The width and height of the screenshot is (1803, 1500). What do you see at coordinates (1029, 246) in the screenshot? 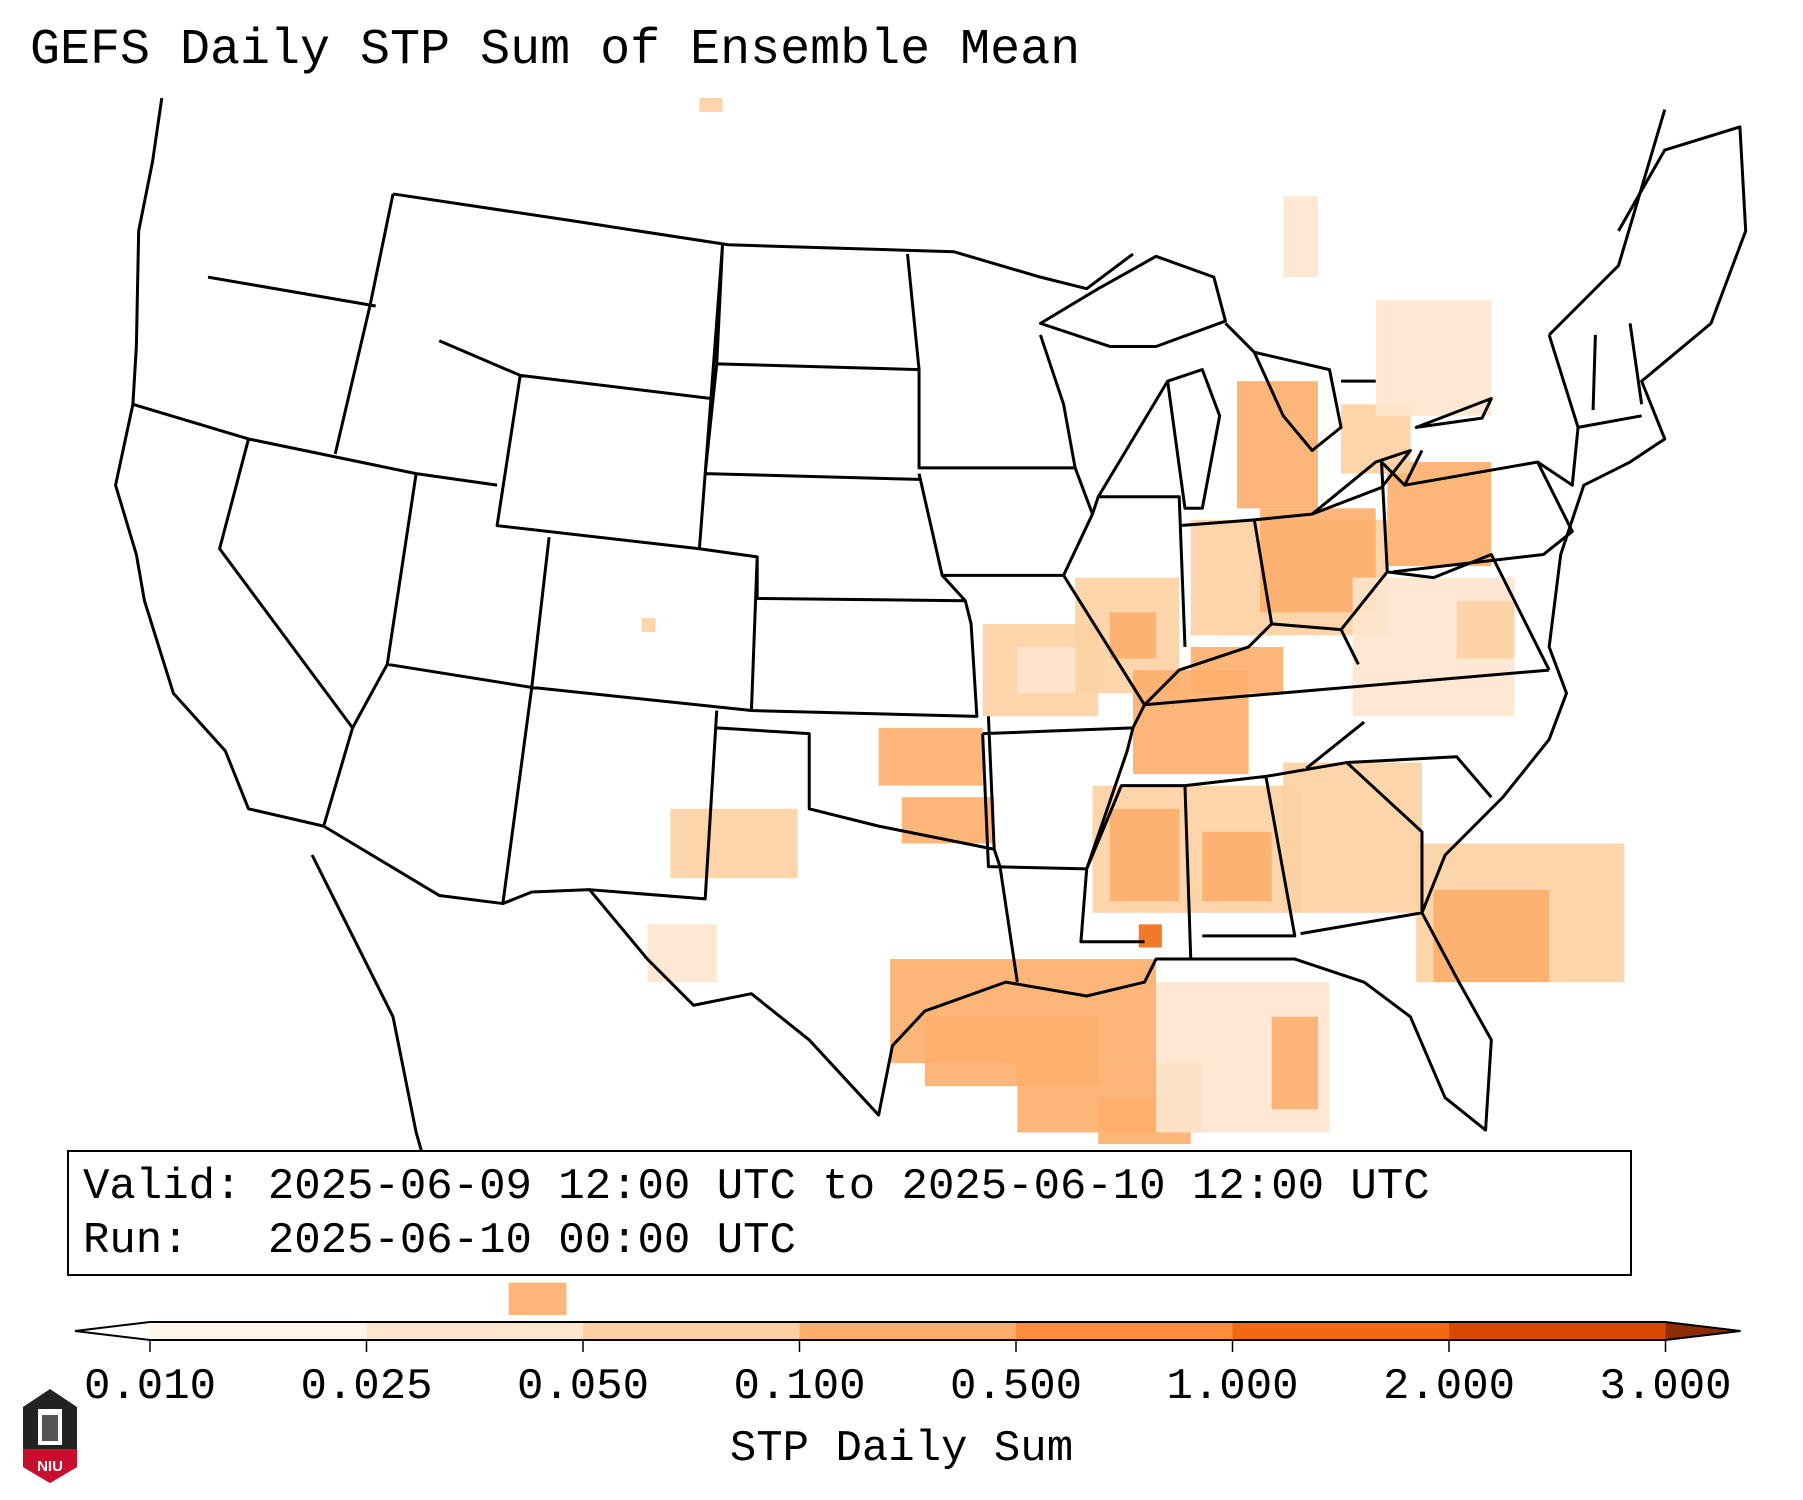
I see `canada-border` at bounding box center [1029, 246].